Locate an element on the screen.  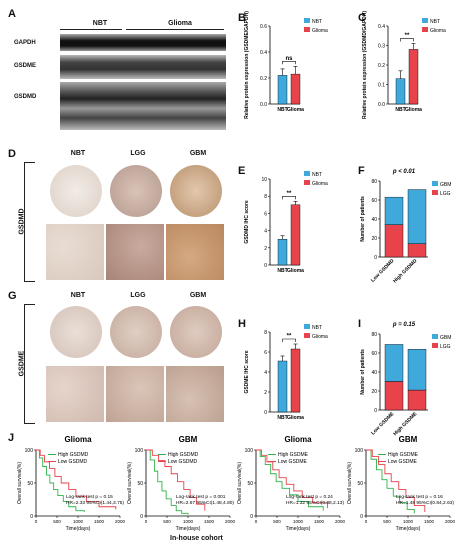
logrank-annotation: Log-rank test p = 0.001 is located at coordinates (201, 497).